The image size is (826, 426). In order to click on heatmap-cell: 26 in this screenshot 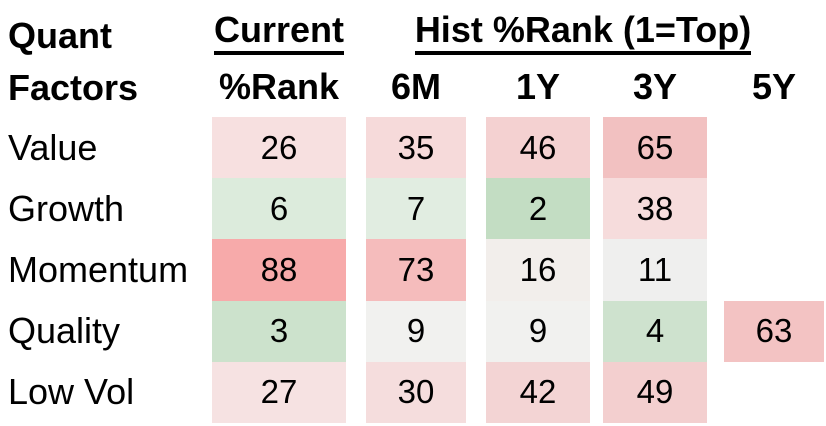, I will do `click(279, 148)`.